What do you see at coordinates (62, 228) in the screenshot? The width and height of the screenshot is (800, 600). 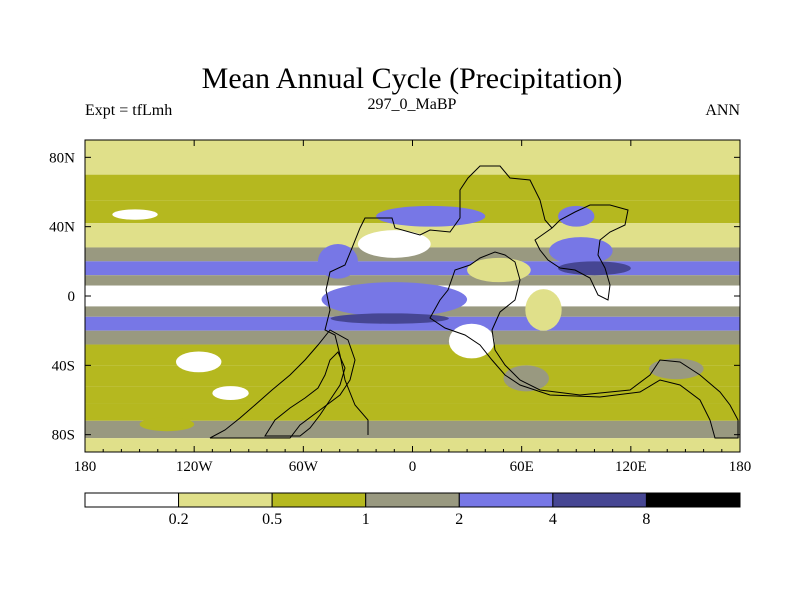 I see `y-tick-label-1: 40N` at bounding box center [62, 228].